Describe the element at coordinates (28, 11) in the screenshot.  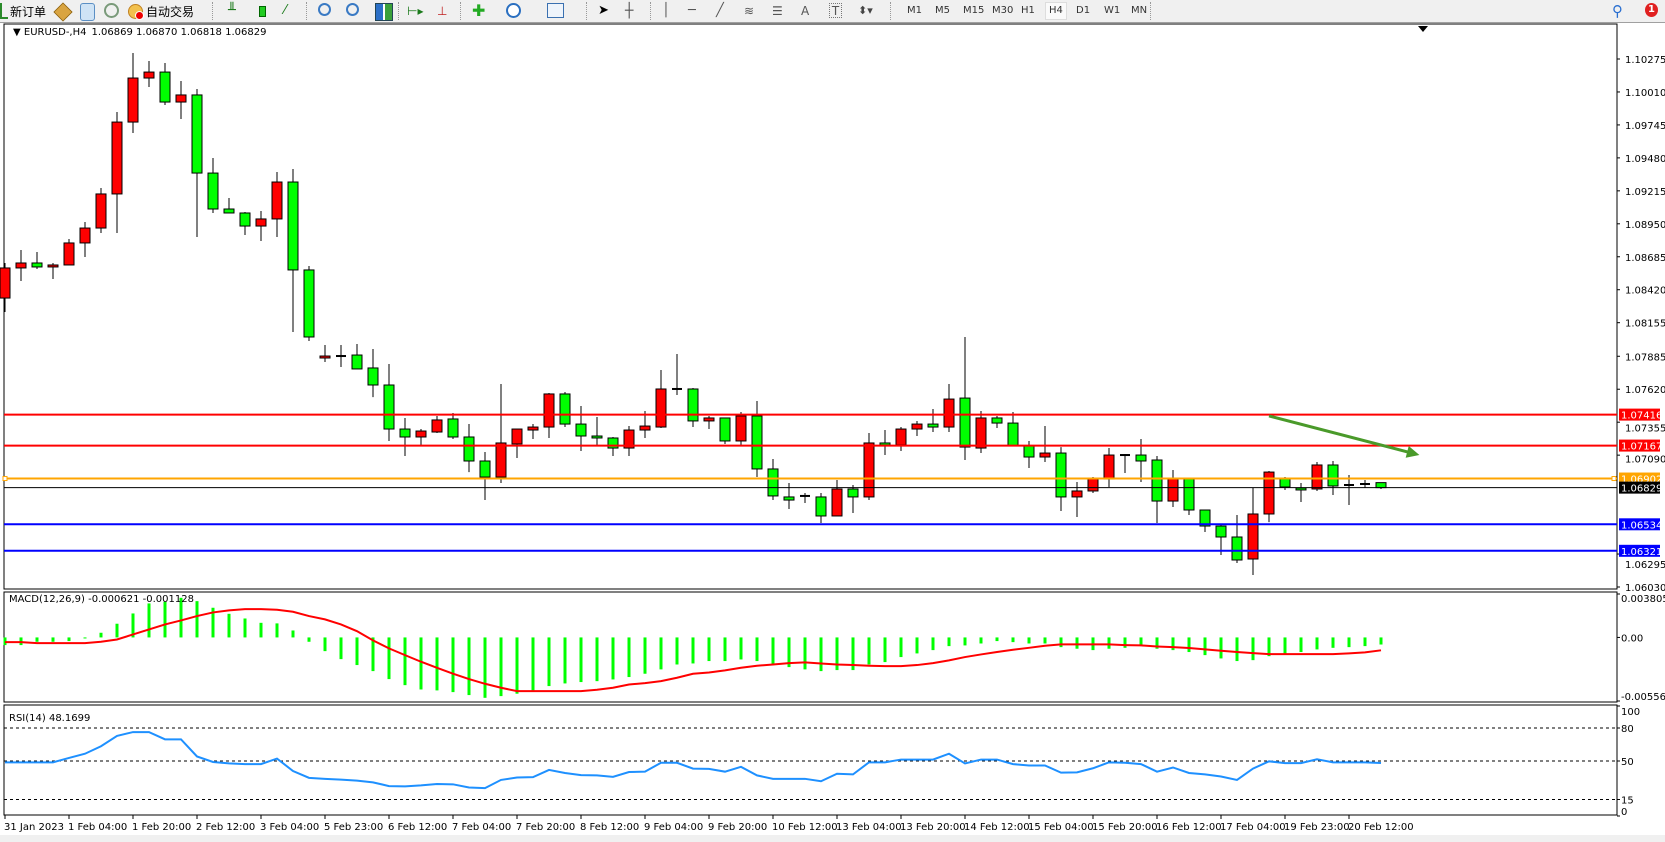
I see `new-order-label: 新订单` at that location.